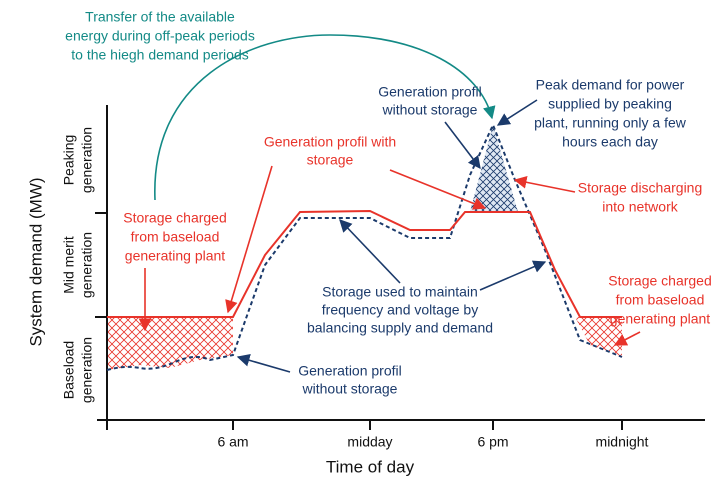 The height and width of the screenshot is (489, 728). What do you see at coordinates (610, 123) in the screenshot?
I see `annotation-text: plant, running only a few` at bounding box center [610, 123].